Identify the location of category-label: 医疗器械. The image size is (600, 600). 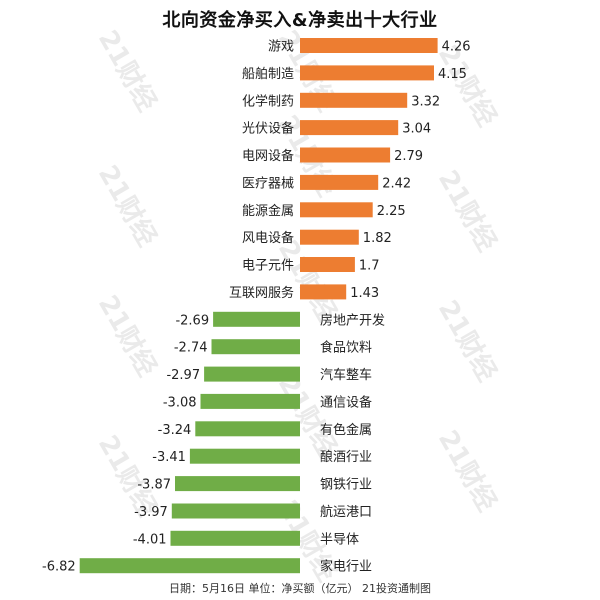
(268, 183).